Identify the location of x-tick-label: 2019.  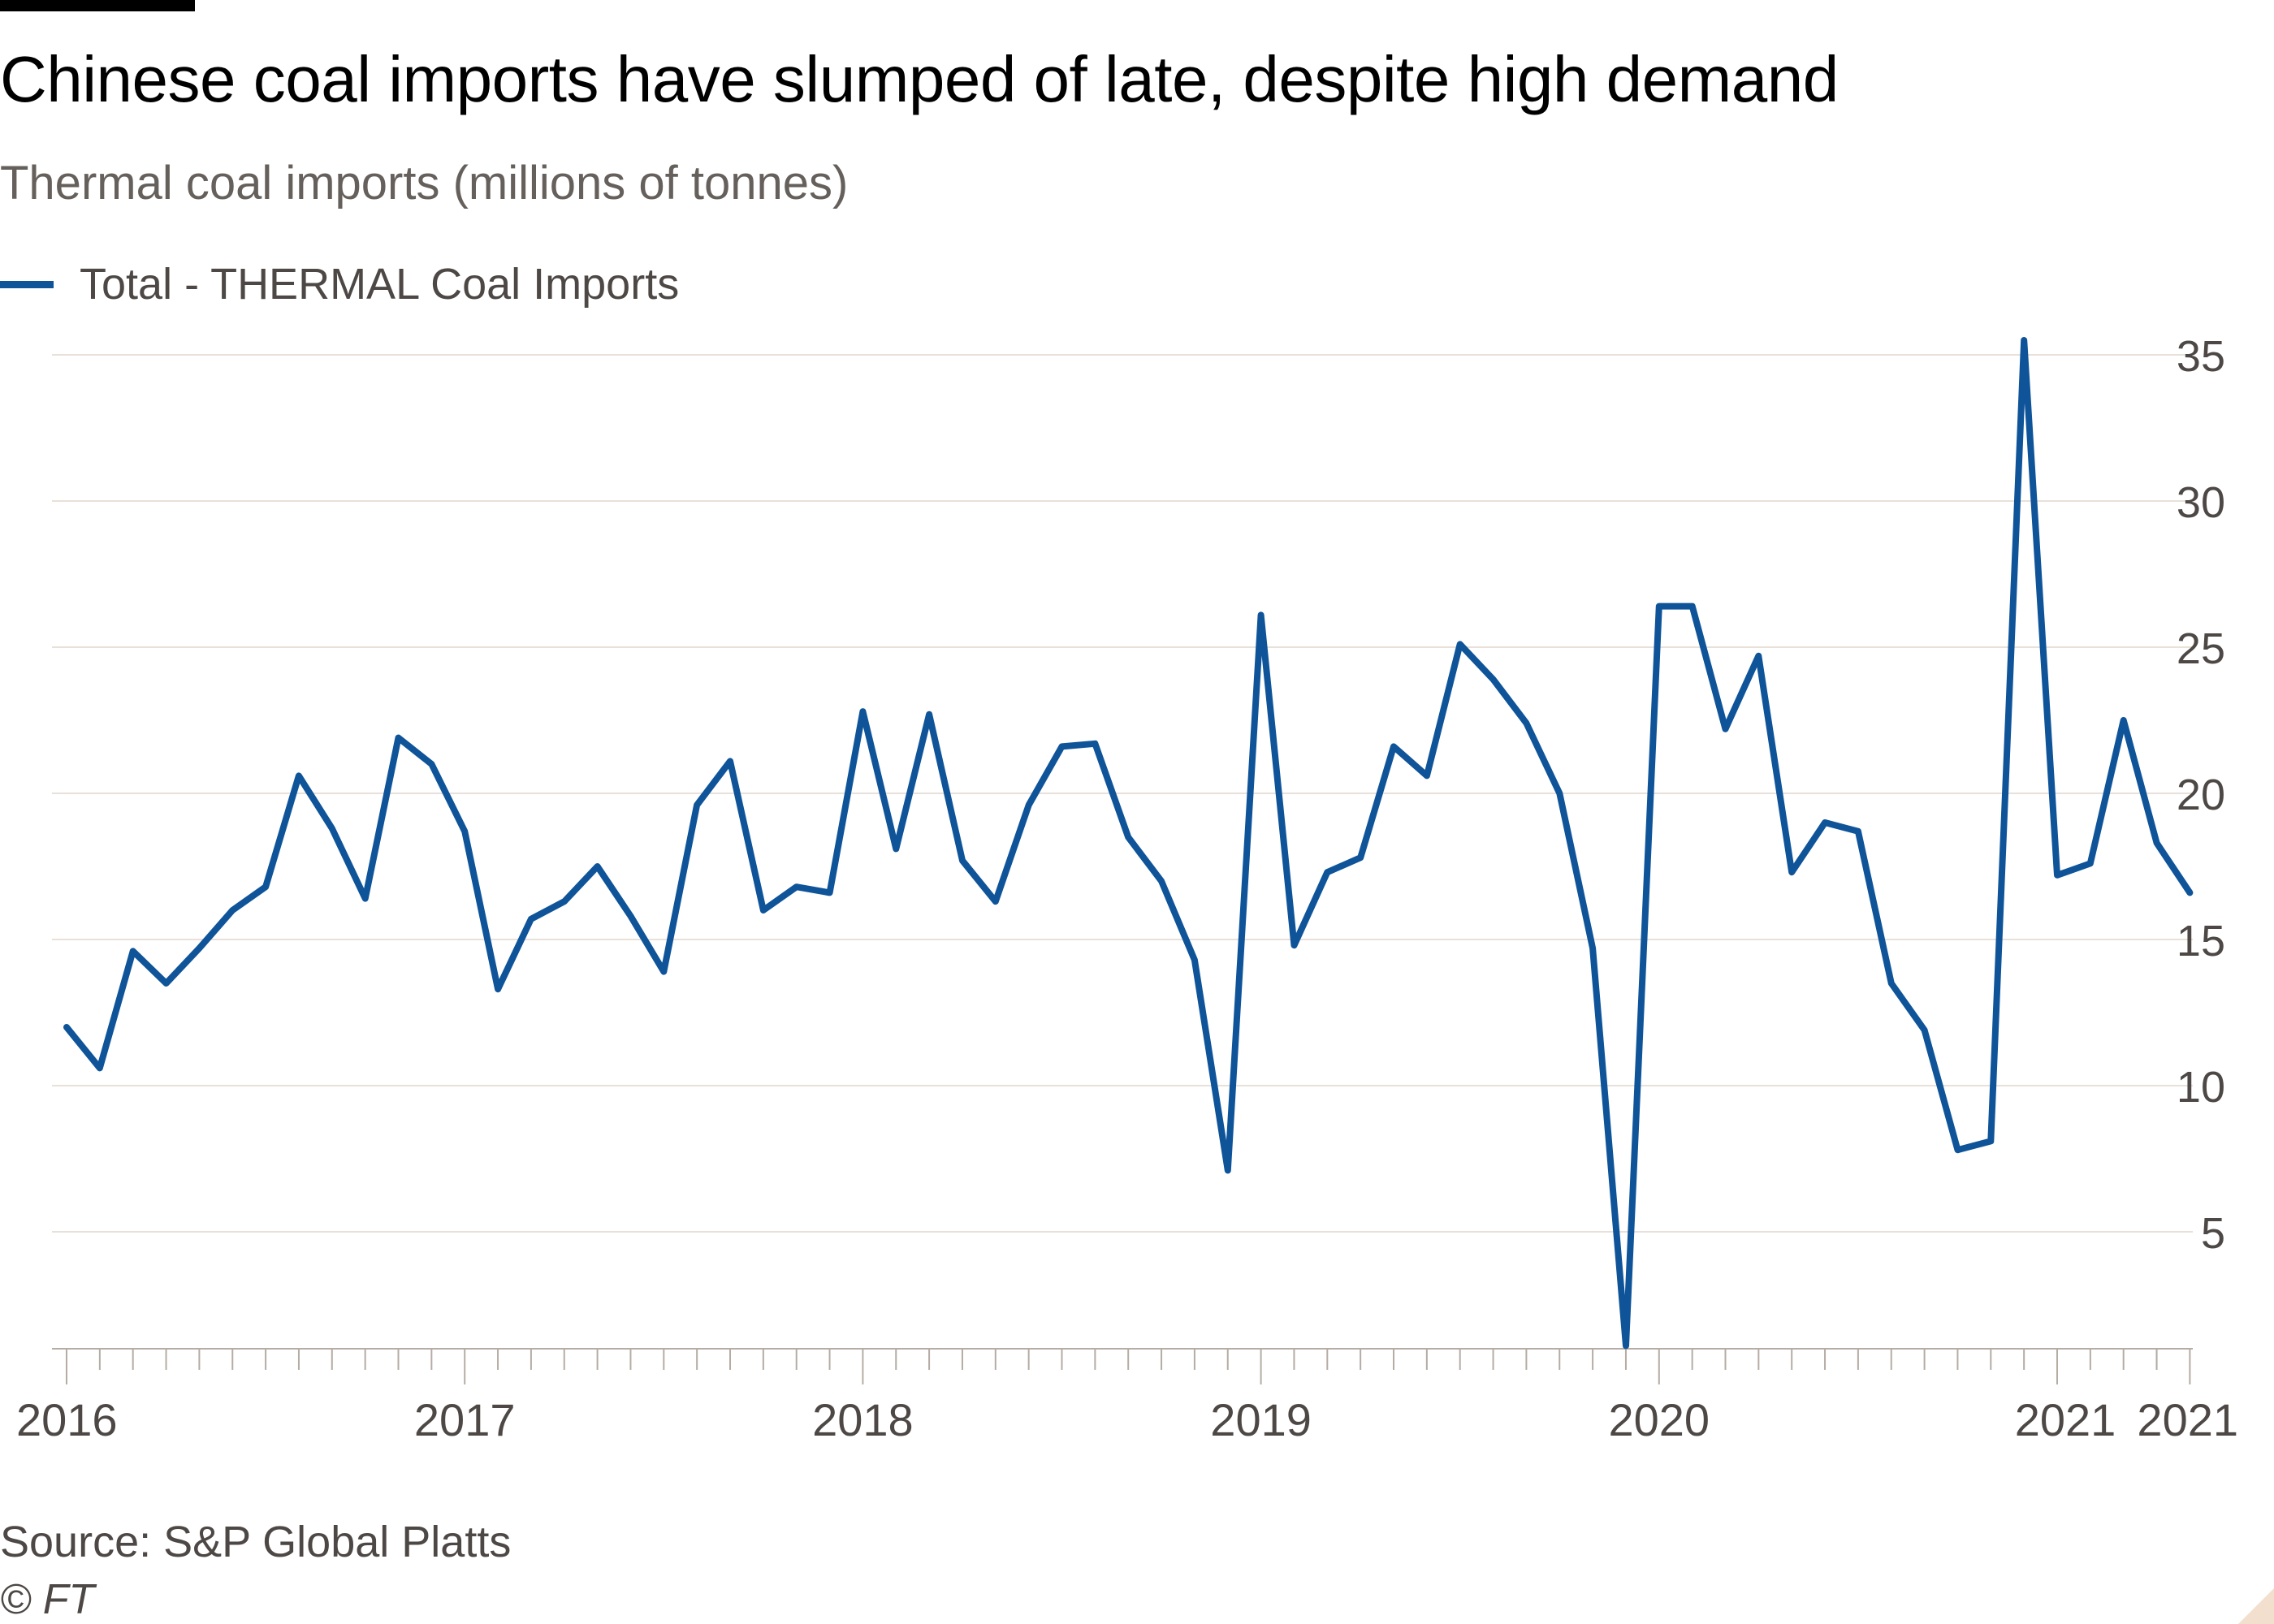
(1261, 1420).